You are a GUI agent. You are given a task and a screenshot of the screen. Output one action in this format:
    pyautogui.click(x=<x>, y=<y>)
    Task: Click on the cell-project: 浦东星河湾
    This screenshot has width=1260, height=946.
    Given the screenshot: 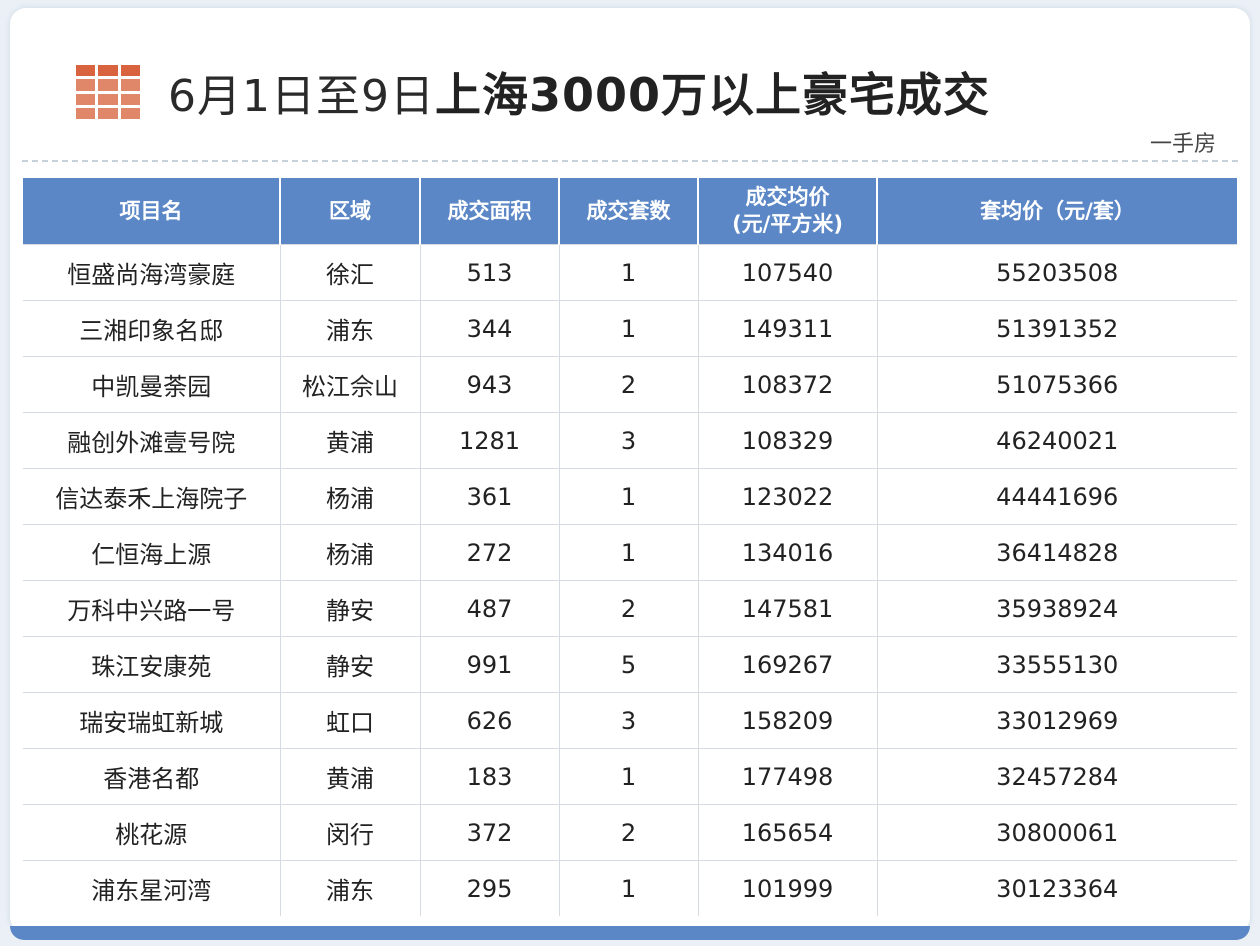 What is the action you would take?
    pyautogui.click(x=152, y=888)
    